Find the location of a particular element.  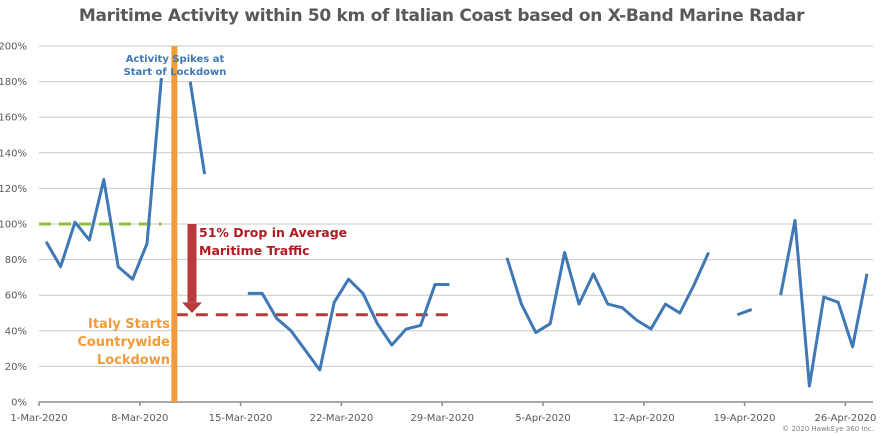

y-tick-label: 200% is located at coordinates (13, 47).